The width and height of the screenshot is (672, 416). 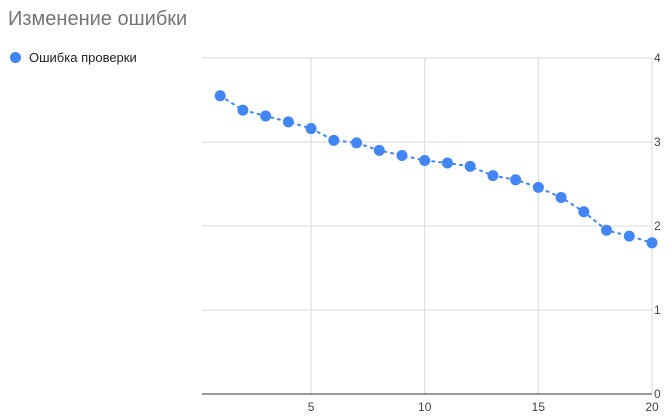 I want to click on legend: Ошибка проверки, so click(x=73, y=57).